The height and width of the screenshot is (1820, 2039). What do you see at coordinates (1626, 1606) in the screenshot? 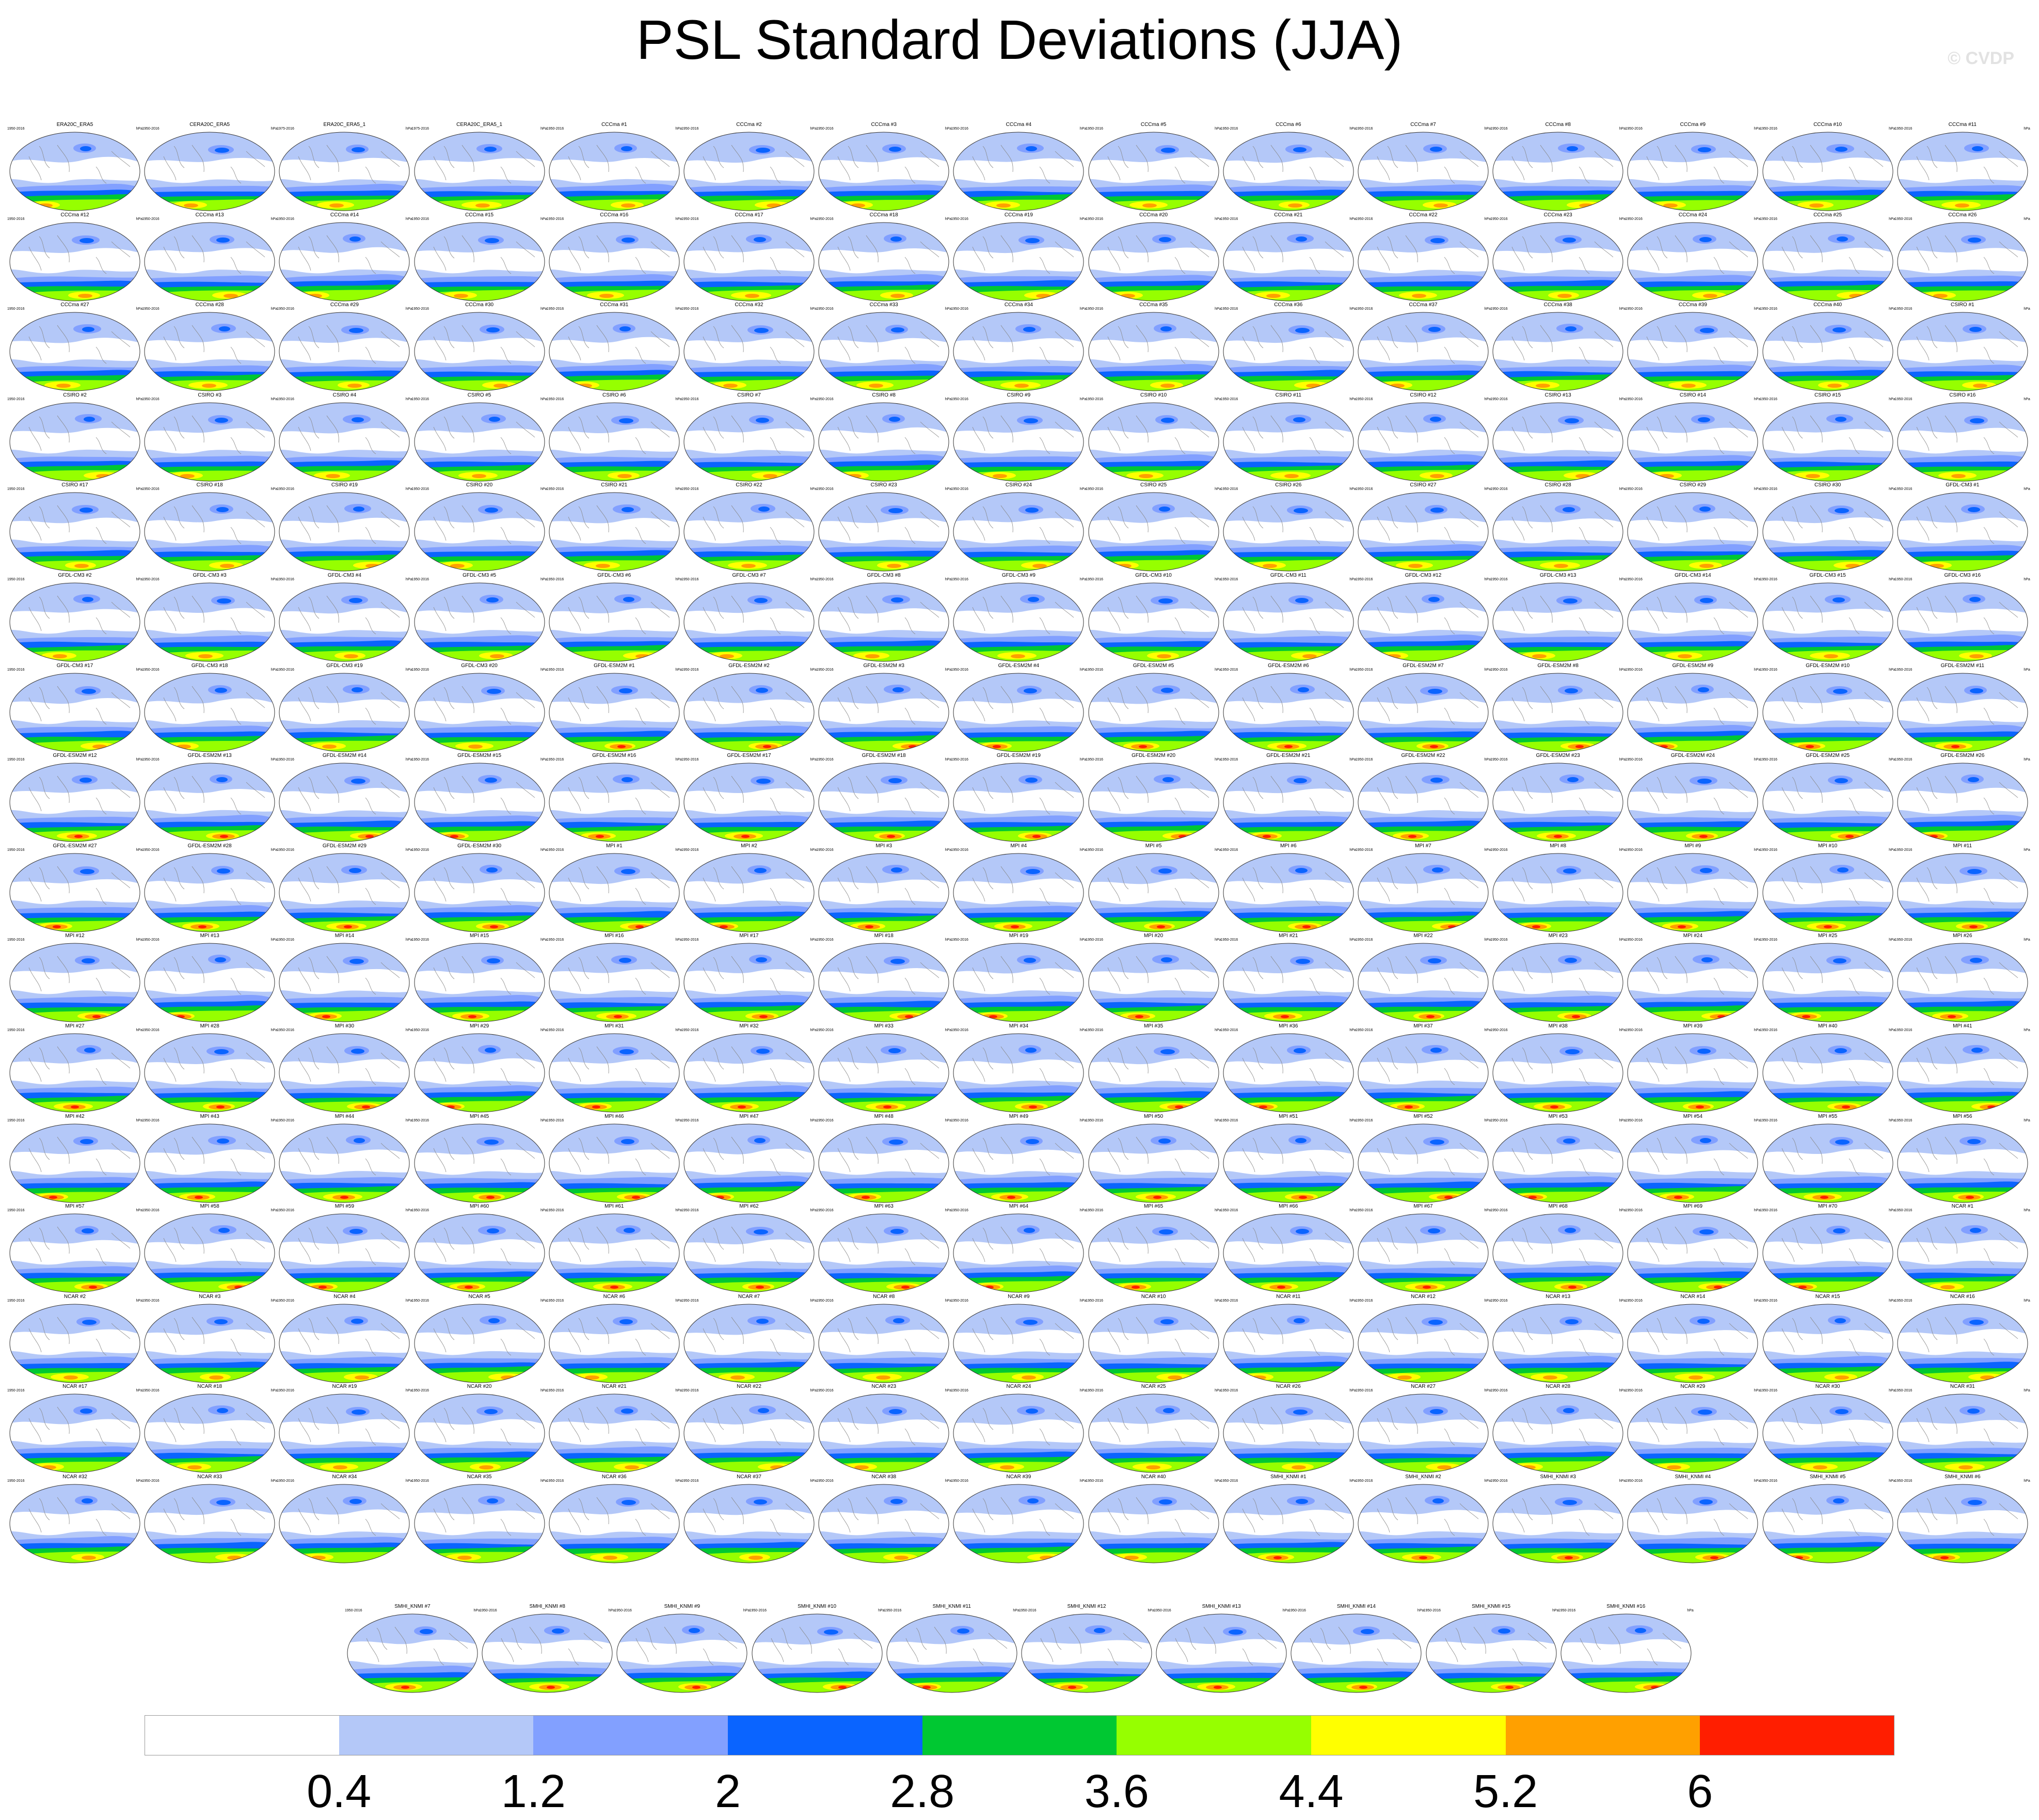
I see `panel-title: SMHI_KNMI #16` at bounding box center [1626, 1606].